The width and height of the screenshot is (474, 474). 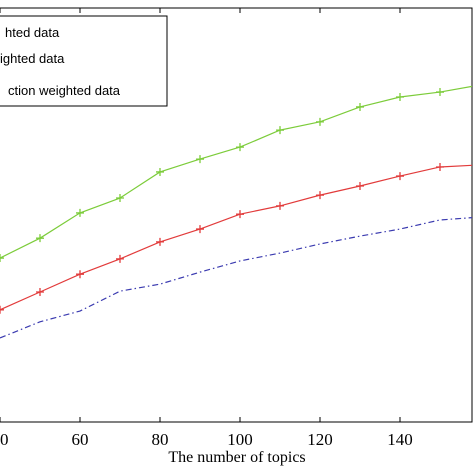 What do you see at coordinates (320, 439) in the screenshot?
I see `x-tick-label: 120` at bounding box center [320, 439].